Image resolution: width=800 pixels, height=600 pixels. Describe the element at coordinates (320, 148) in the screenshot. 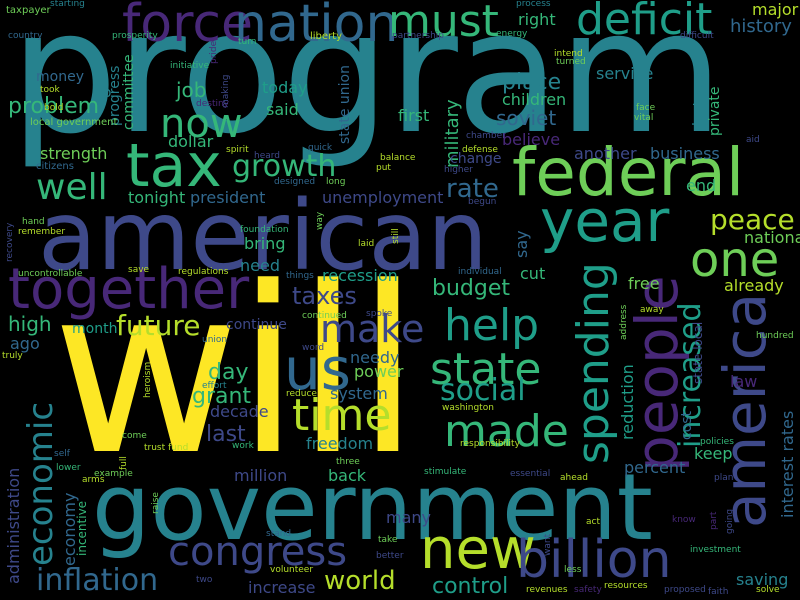

I see `word-quick: quick` at that location.